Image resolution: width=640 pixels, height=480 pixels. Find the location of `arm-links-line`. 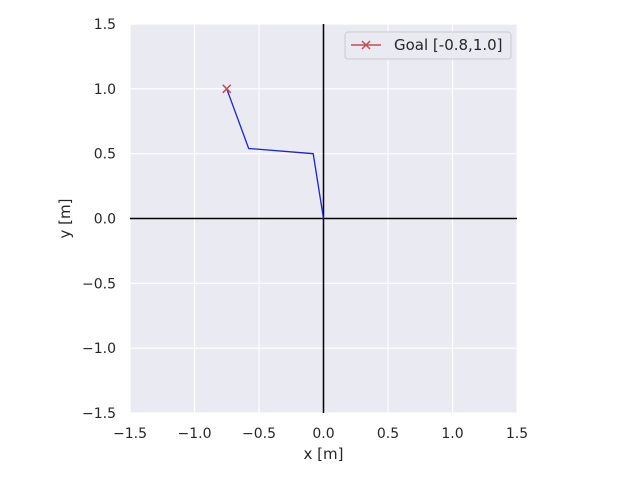

arm-links-line is located at coordinates (275, 153).